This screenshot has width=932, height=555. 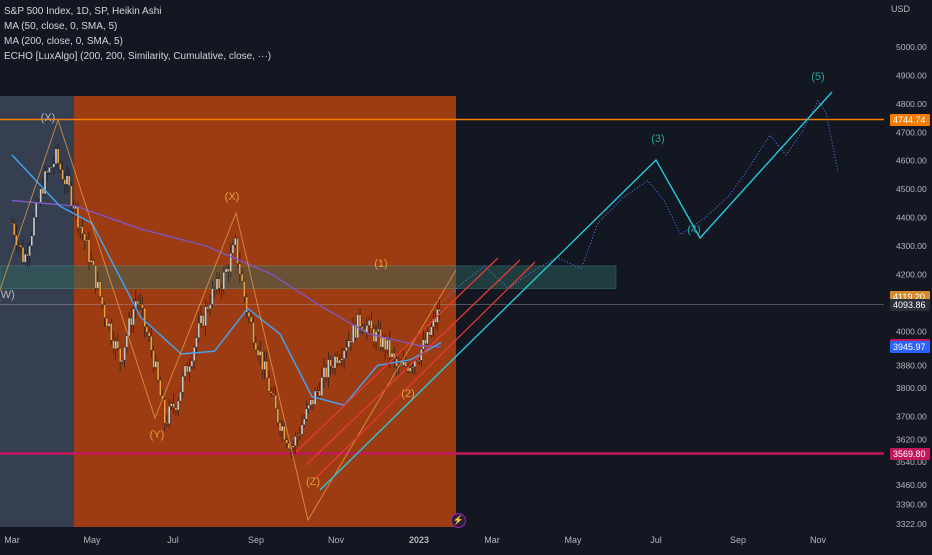 What do you see at coordinates (92, 540) in the screenshot?
I see `x-tick-label: May` at bounding box center [92, 540].